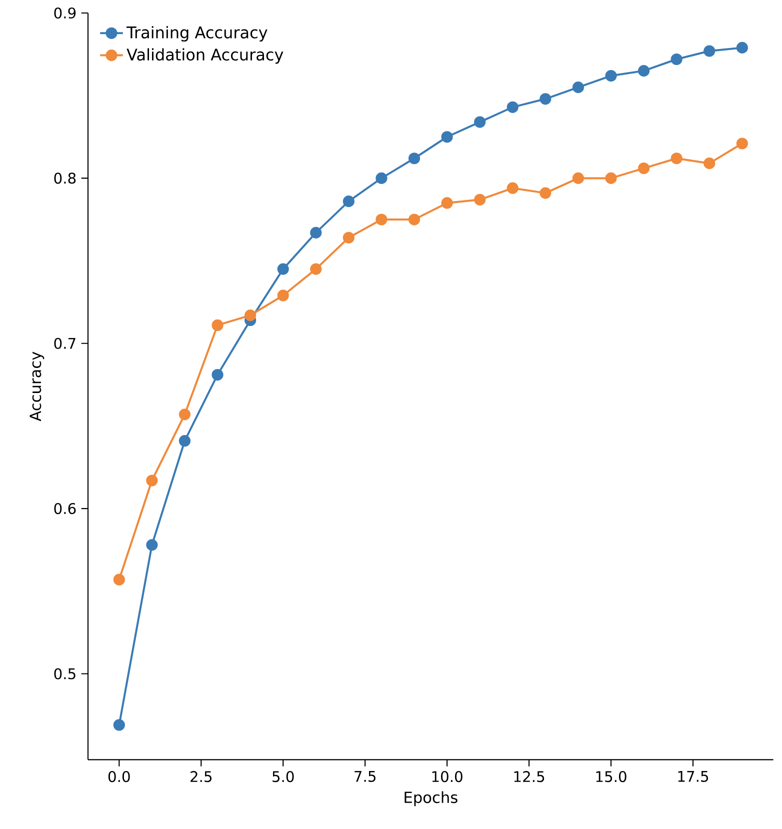 Image resolution: width=782 pixels, height=829 pixels. I want to click on x-tick-label: 10.0, so click(447, 776).